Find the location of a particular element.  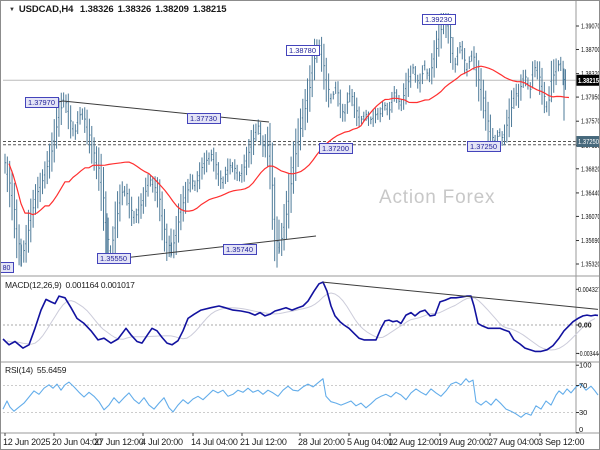

time-axis-label: 14 Jul 04:00 is located at coordinates (214, 442).